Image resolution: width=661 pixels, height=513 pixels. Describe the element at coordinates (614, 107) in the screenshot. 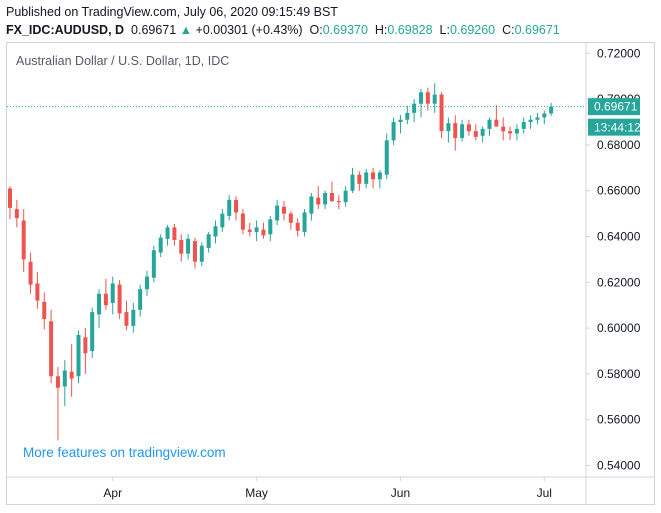

I see `last-price-tag-bg` at that location.